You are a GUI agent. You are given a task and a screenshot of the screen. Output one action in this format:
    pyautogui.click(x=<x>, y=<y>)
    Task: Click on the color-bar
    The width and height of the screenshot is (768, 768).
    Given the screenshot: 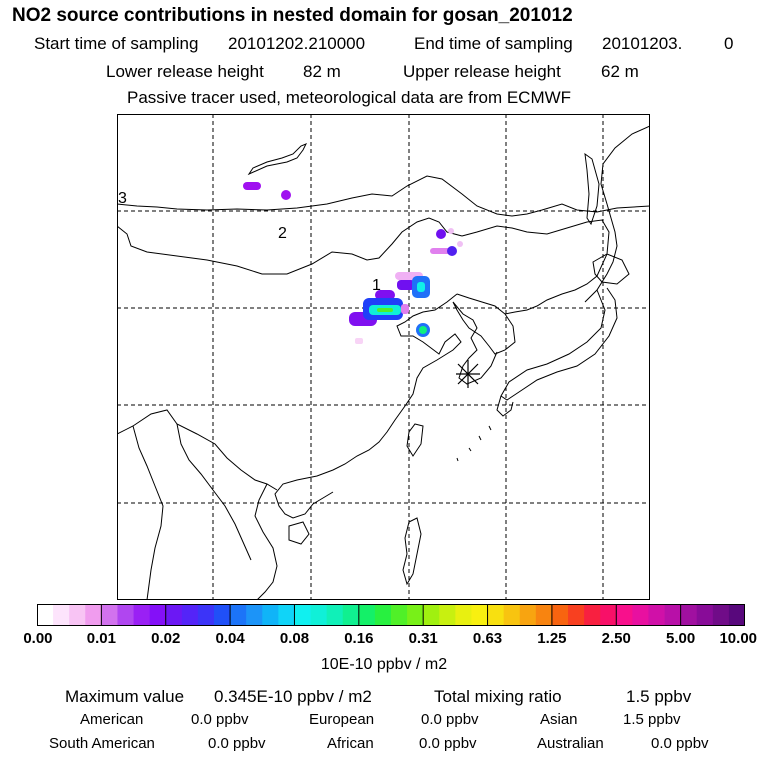 What is the action you would take?
    pyautogui.click(x=391, y=615)
    